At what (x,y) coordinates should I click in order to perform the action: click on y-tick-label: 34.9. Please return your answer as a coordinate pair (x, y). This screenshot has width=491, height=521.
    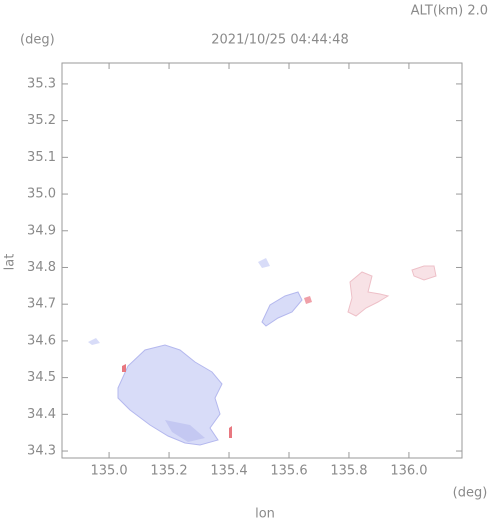
    Looking at the image, I should click on (41, 230).